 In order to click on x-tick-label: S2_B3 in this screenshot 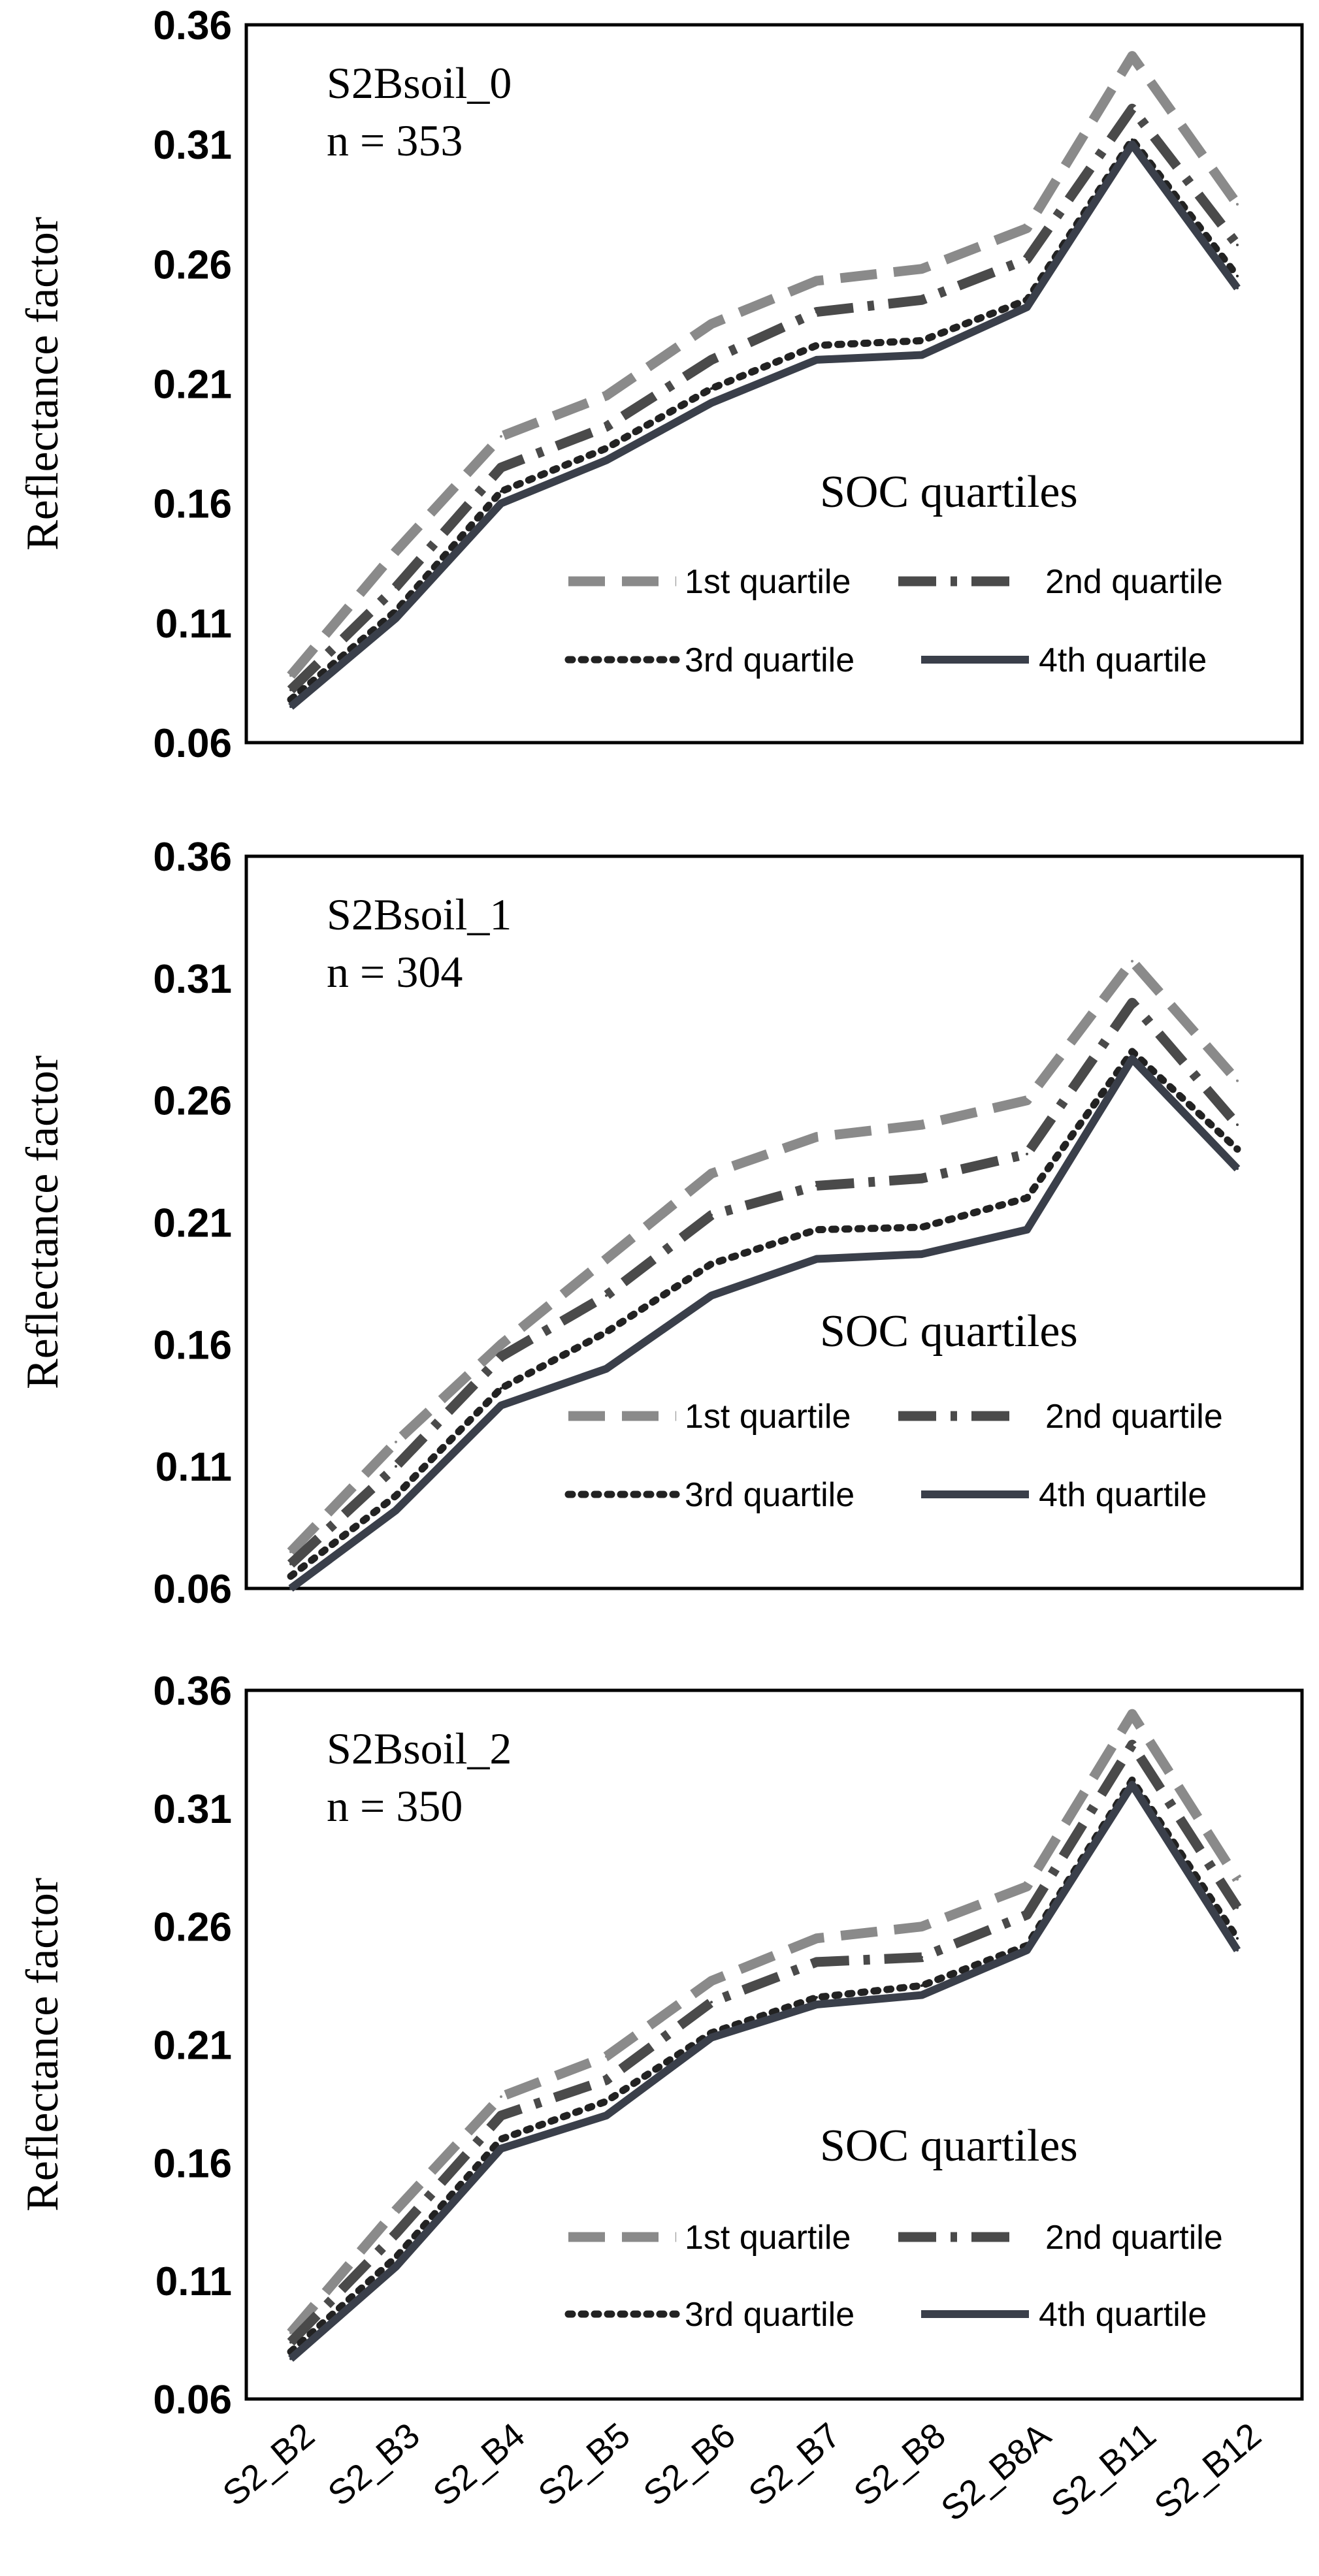, I will do `click(374, 2464)`.